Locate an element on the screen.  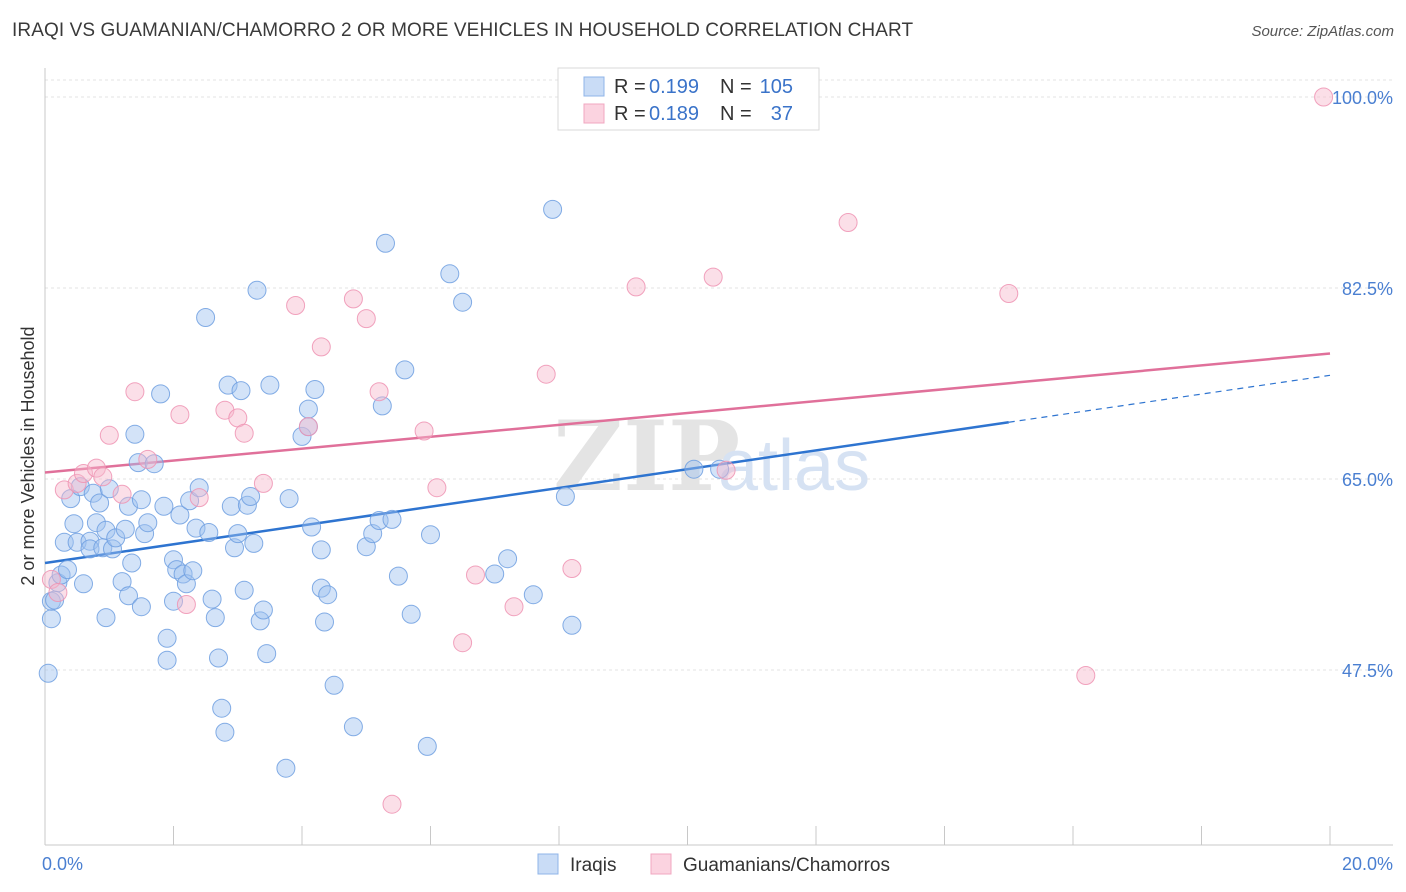
watermark-atlas: atlas is located at coordinates (794, 466).